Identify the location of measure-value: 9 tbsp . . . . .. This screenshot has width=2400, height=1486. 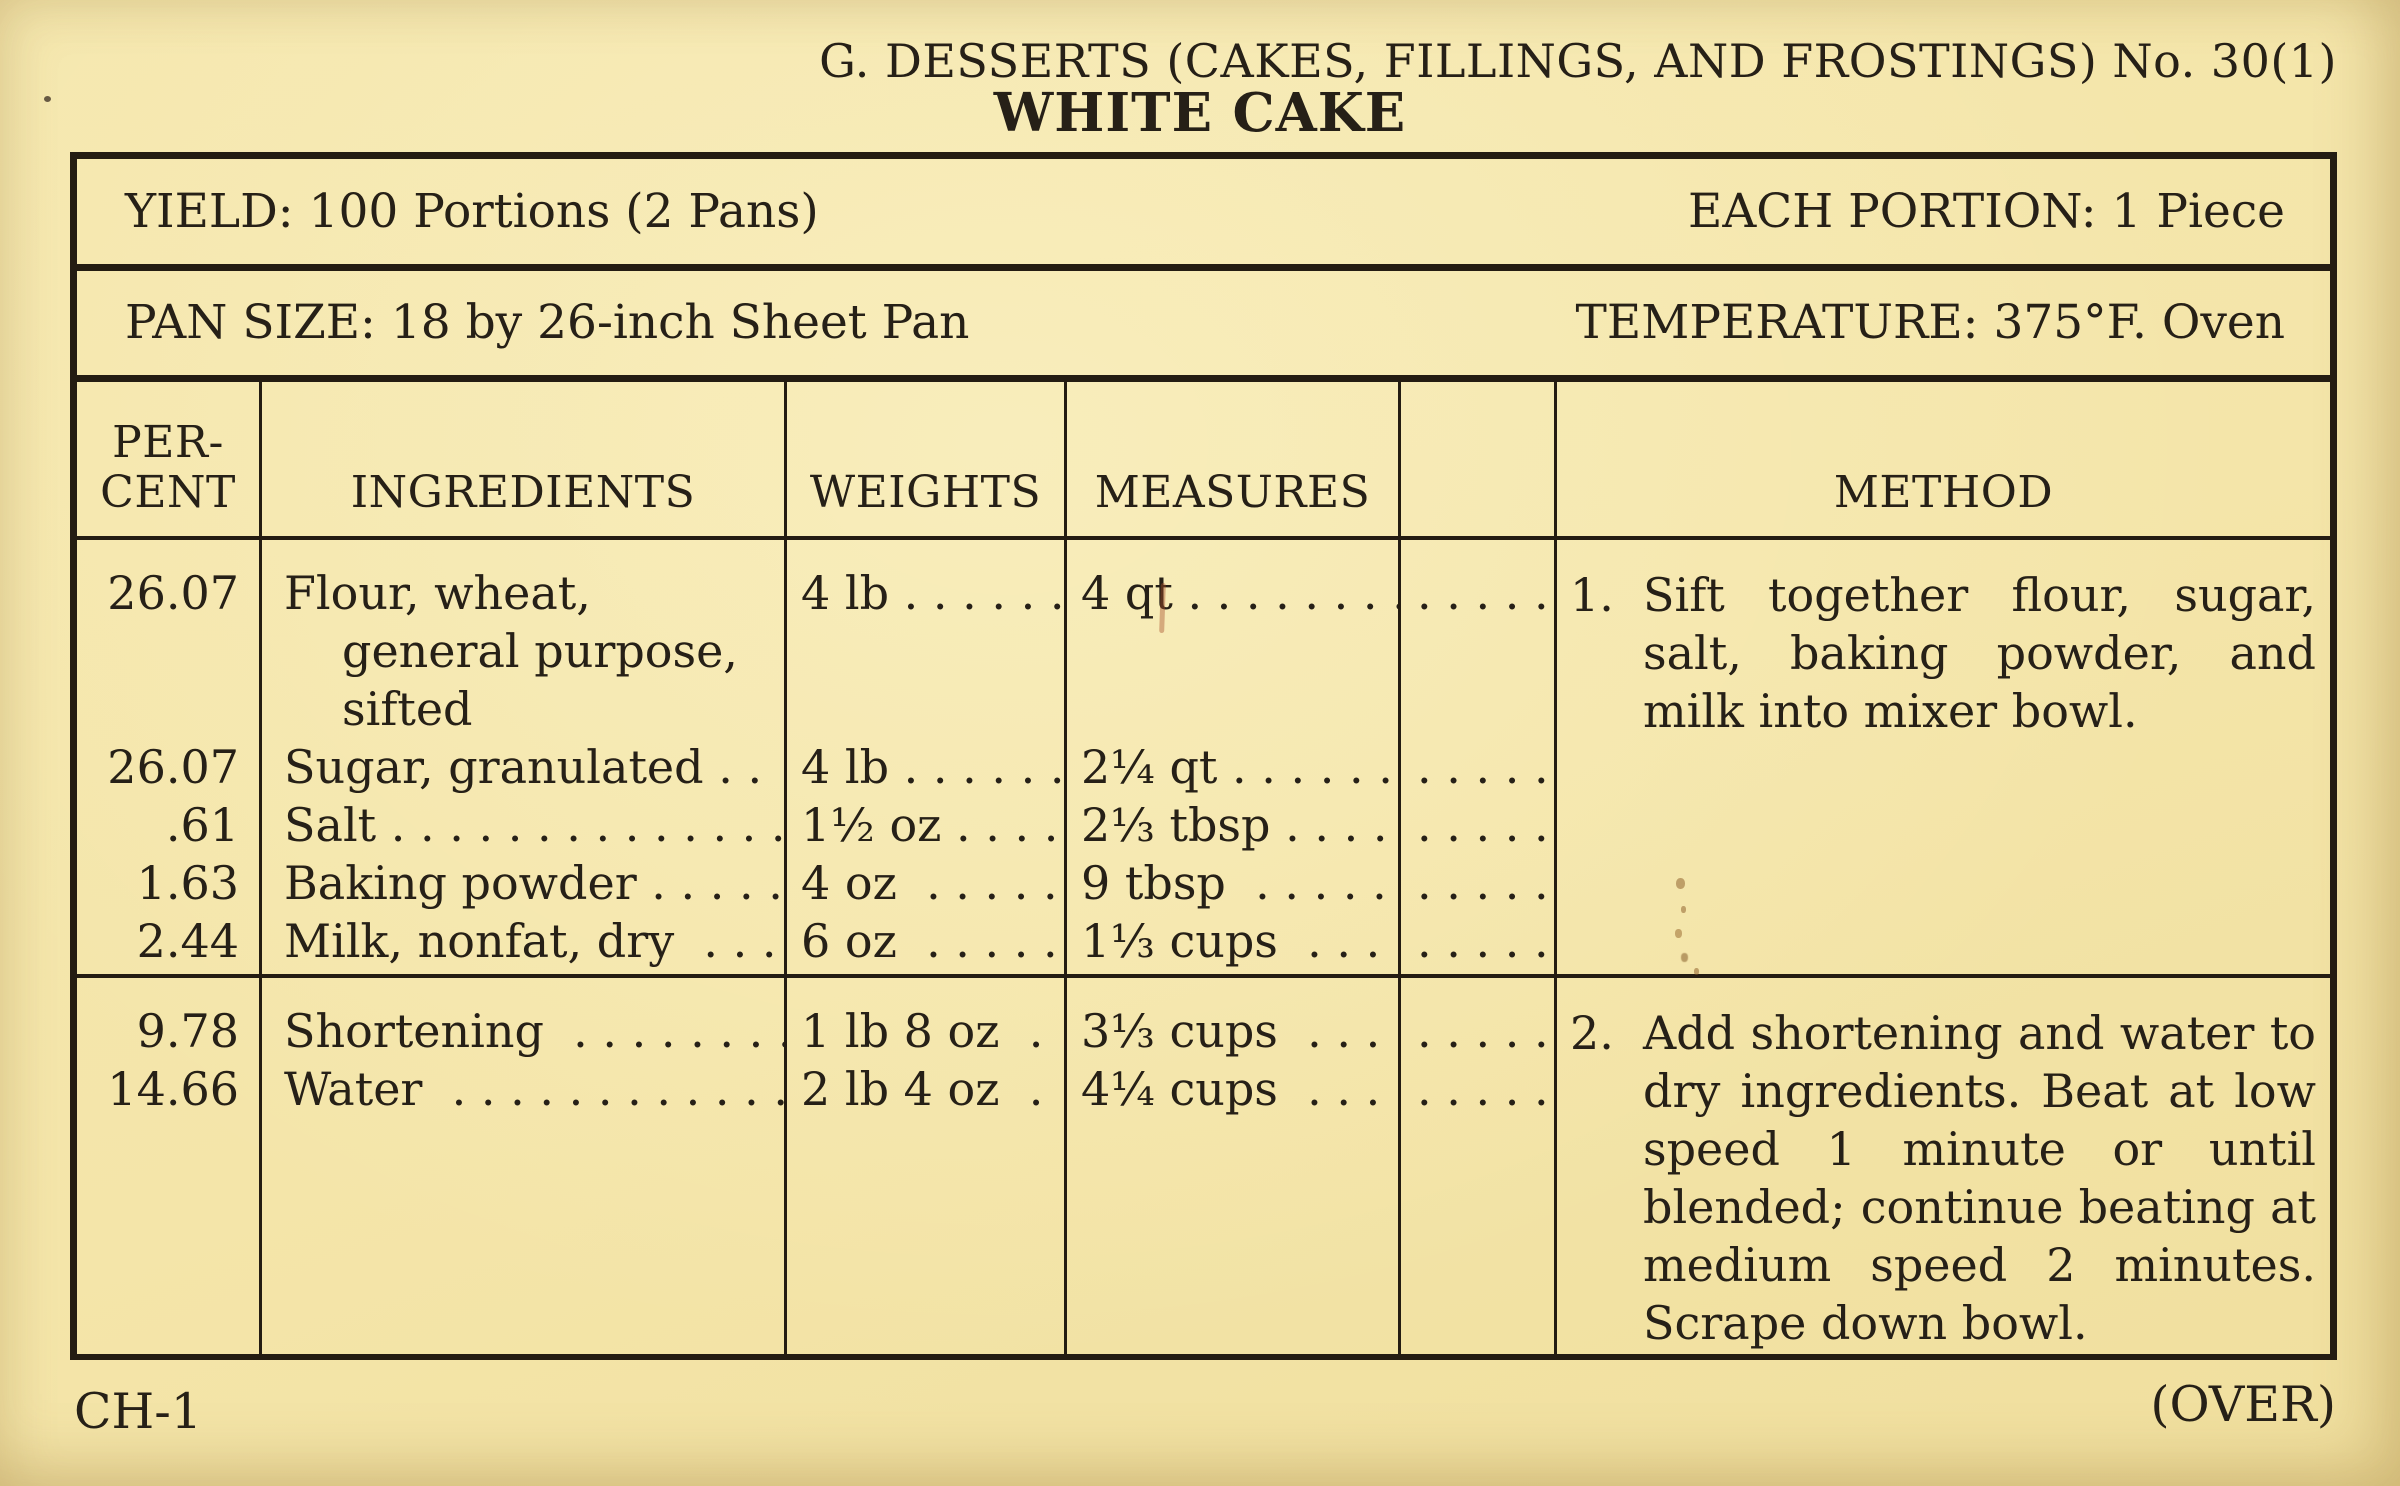
(1234, 883).